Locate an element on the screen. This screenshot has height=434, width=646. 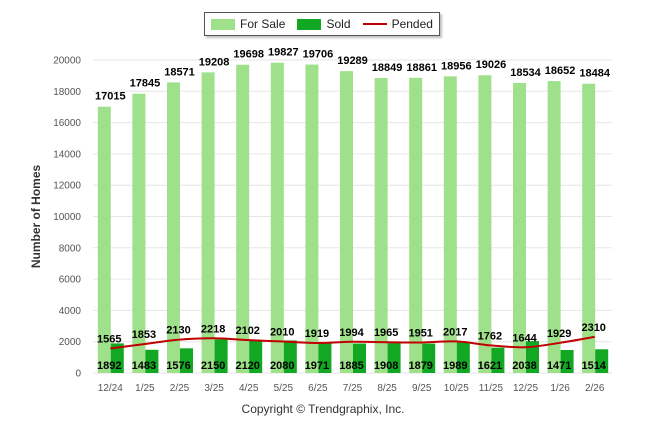
sold-data-label: 1483 is located at coordinates (144, 366).